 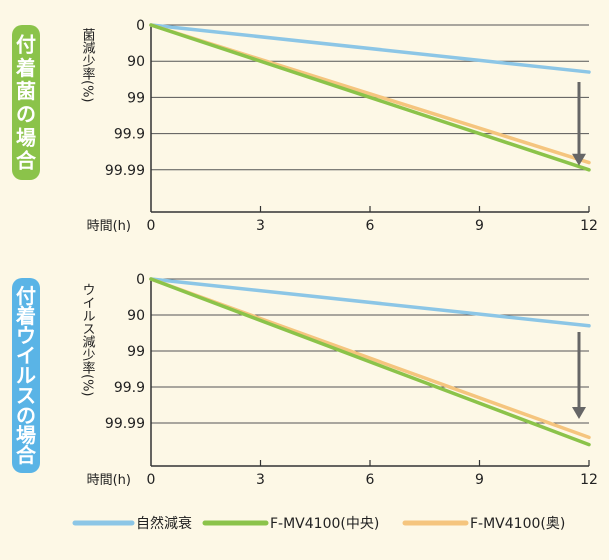 I want to click on chart-badge-label: 付着菌の場合, so click(x=26, y=103).